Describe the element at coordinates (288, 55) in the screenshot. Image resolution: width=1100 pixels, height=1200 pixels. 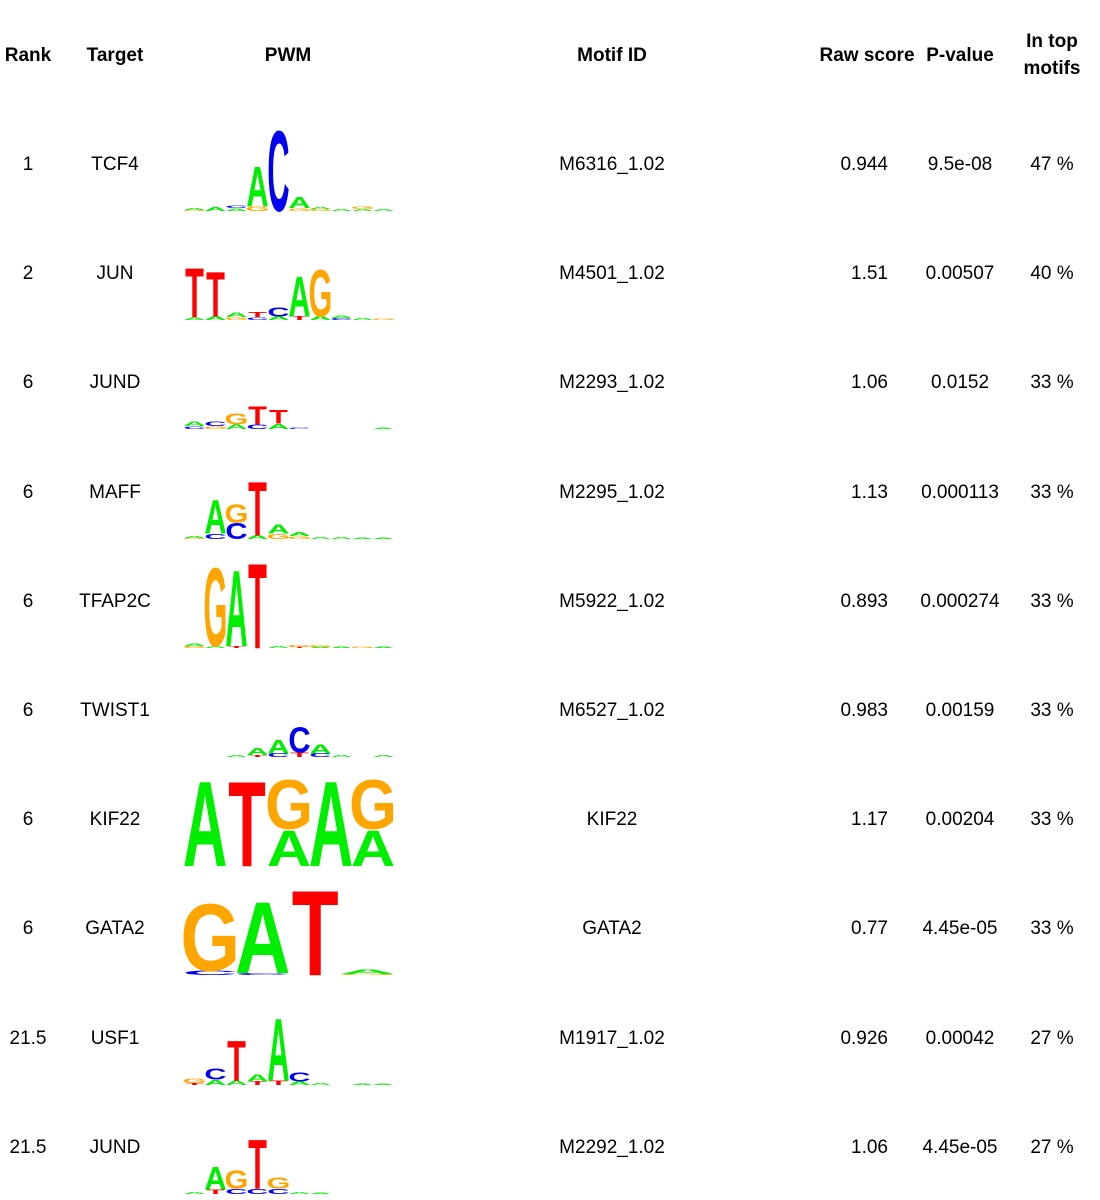
I see `header-pwm: PWM` at that location.